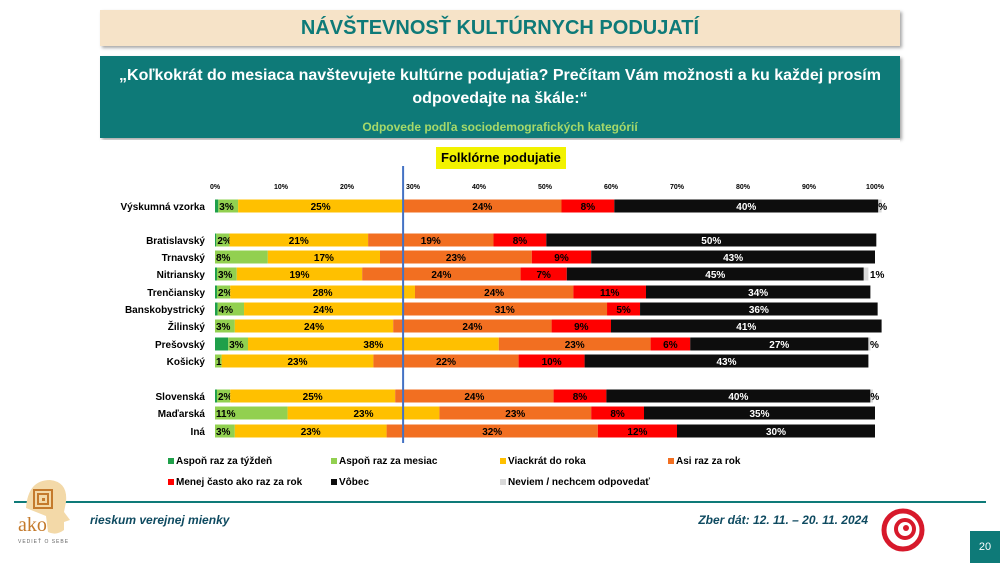  I want to click on data-label: 34%, so click(758, 293).